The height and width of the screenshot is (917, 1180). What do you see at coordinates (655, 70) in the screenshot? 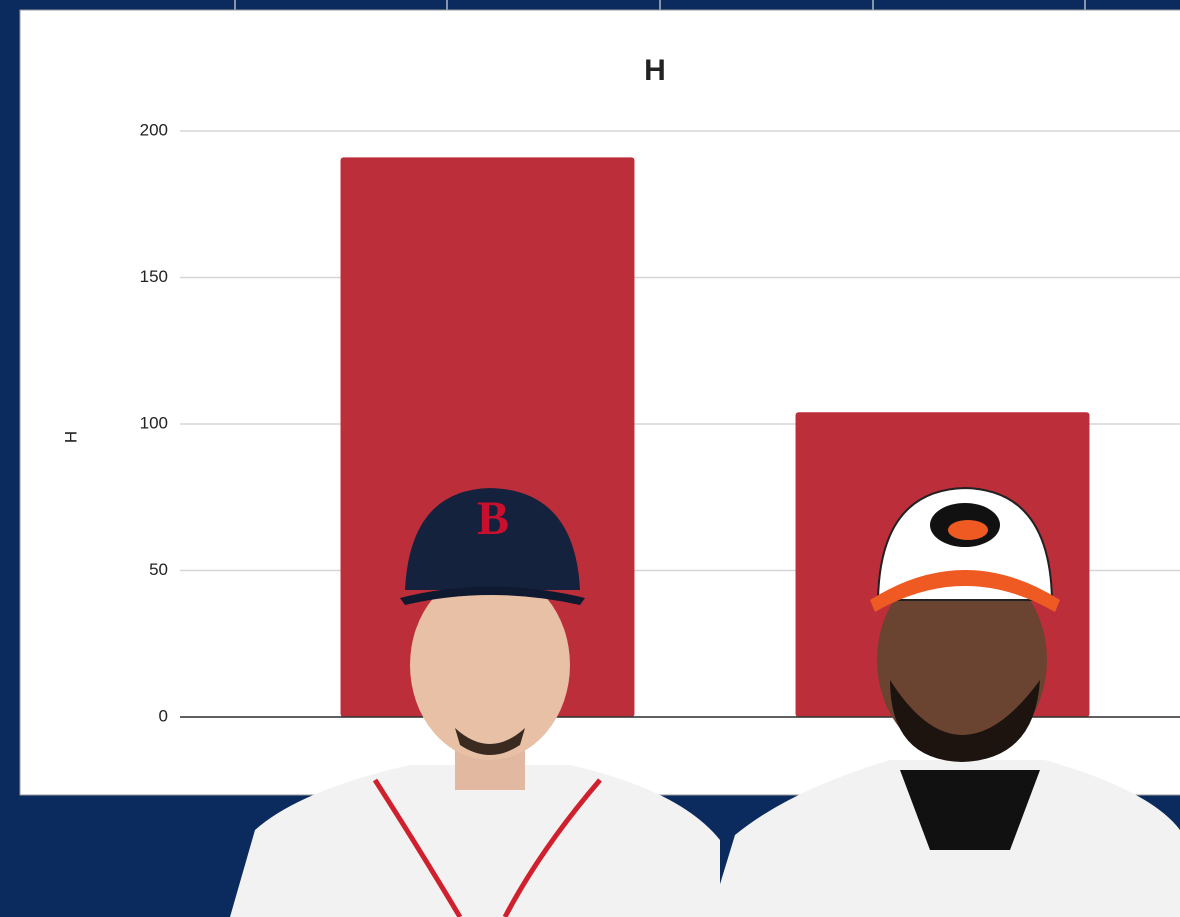
I see `chart-title: H` at bounding box center [655, 70].